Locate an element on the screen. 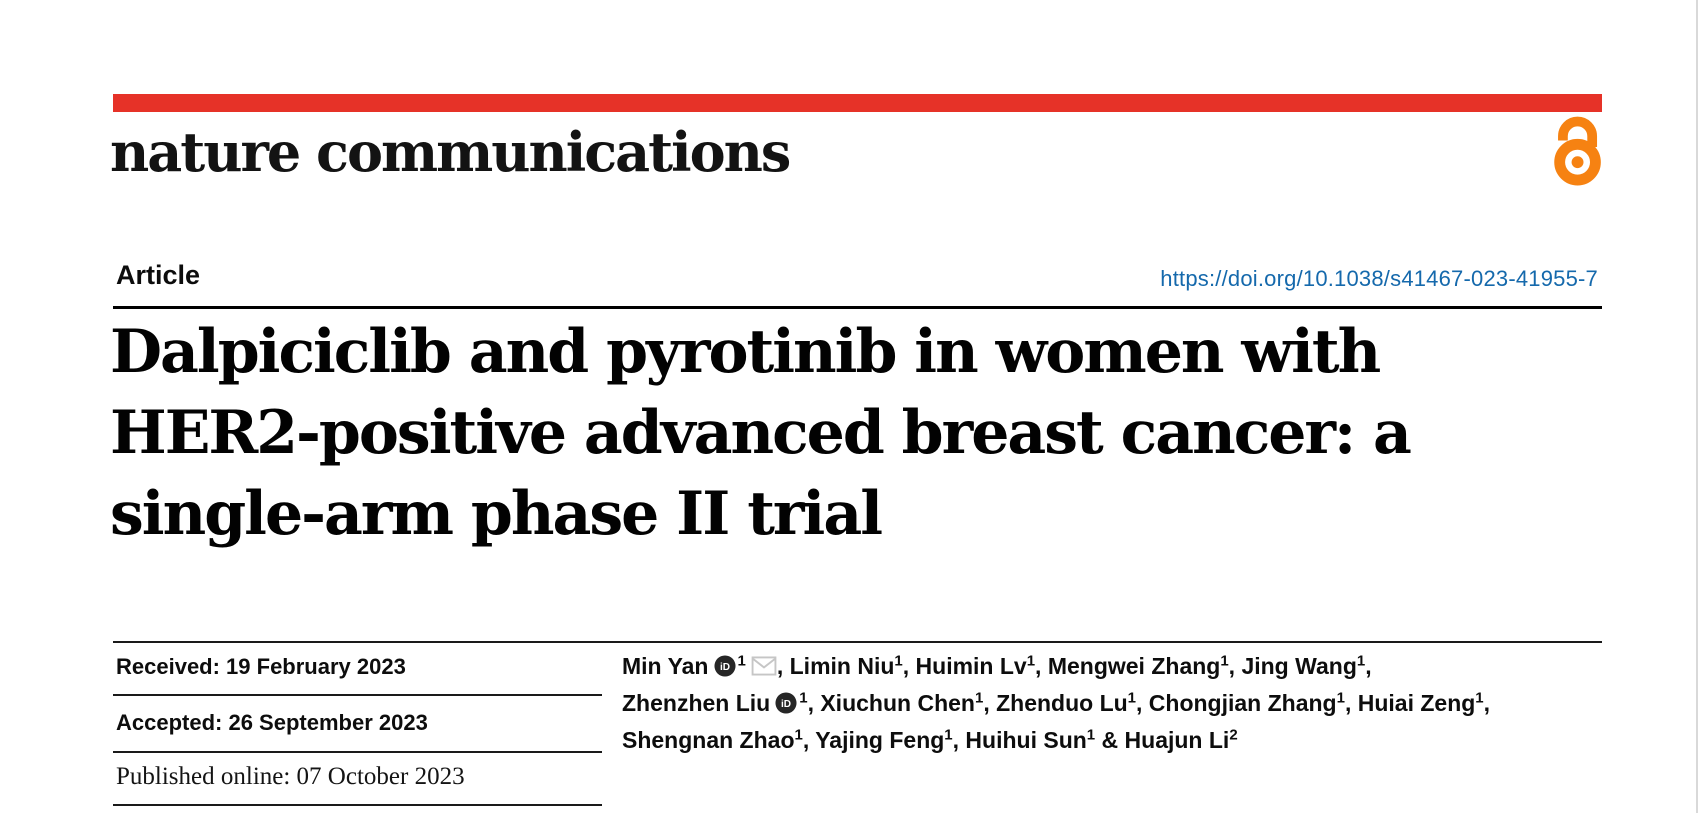 This screenshot has width=1701, height=813. author-name: Zhenzhen Liu iD 1, is located at coordinates (721, 702).